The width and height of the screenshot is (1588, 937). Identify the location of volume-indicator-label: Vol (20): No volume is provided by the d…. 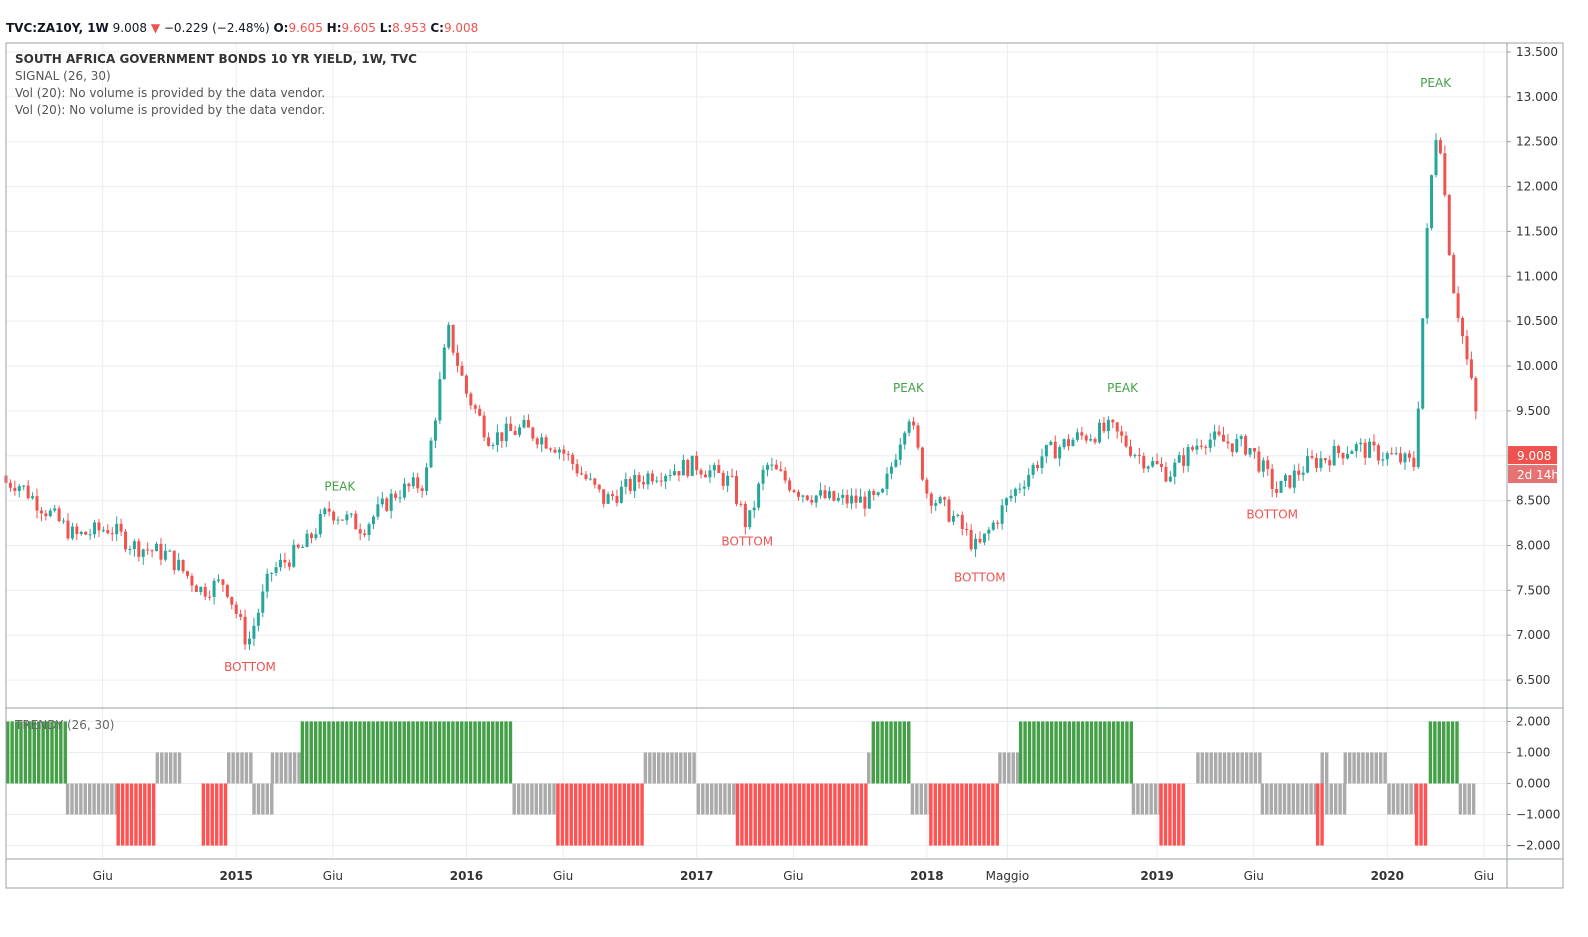
(170, 93).